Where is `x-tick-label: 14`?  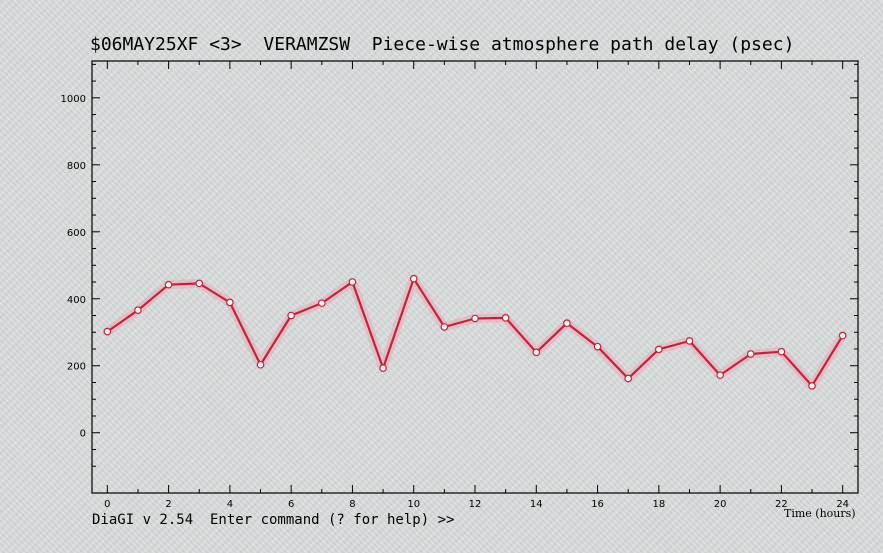 x-tick-label: 14 is located at coordinates (536, 504).